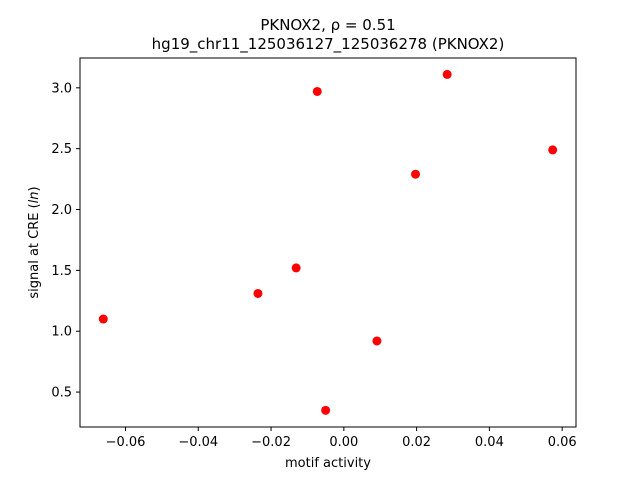 The height and width of the screenshot is (480, 640). I want to click on x-axis-ticks: −0.06 −0.04 −0.02 0.00 0.02 0.04 0.06, so click(341, 438).